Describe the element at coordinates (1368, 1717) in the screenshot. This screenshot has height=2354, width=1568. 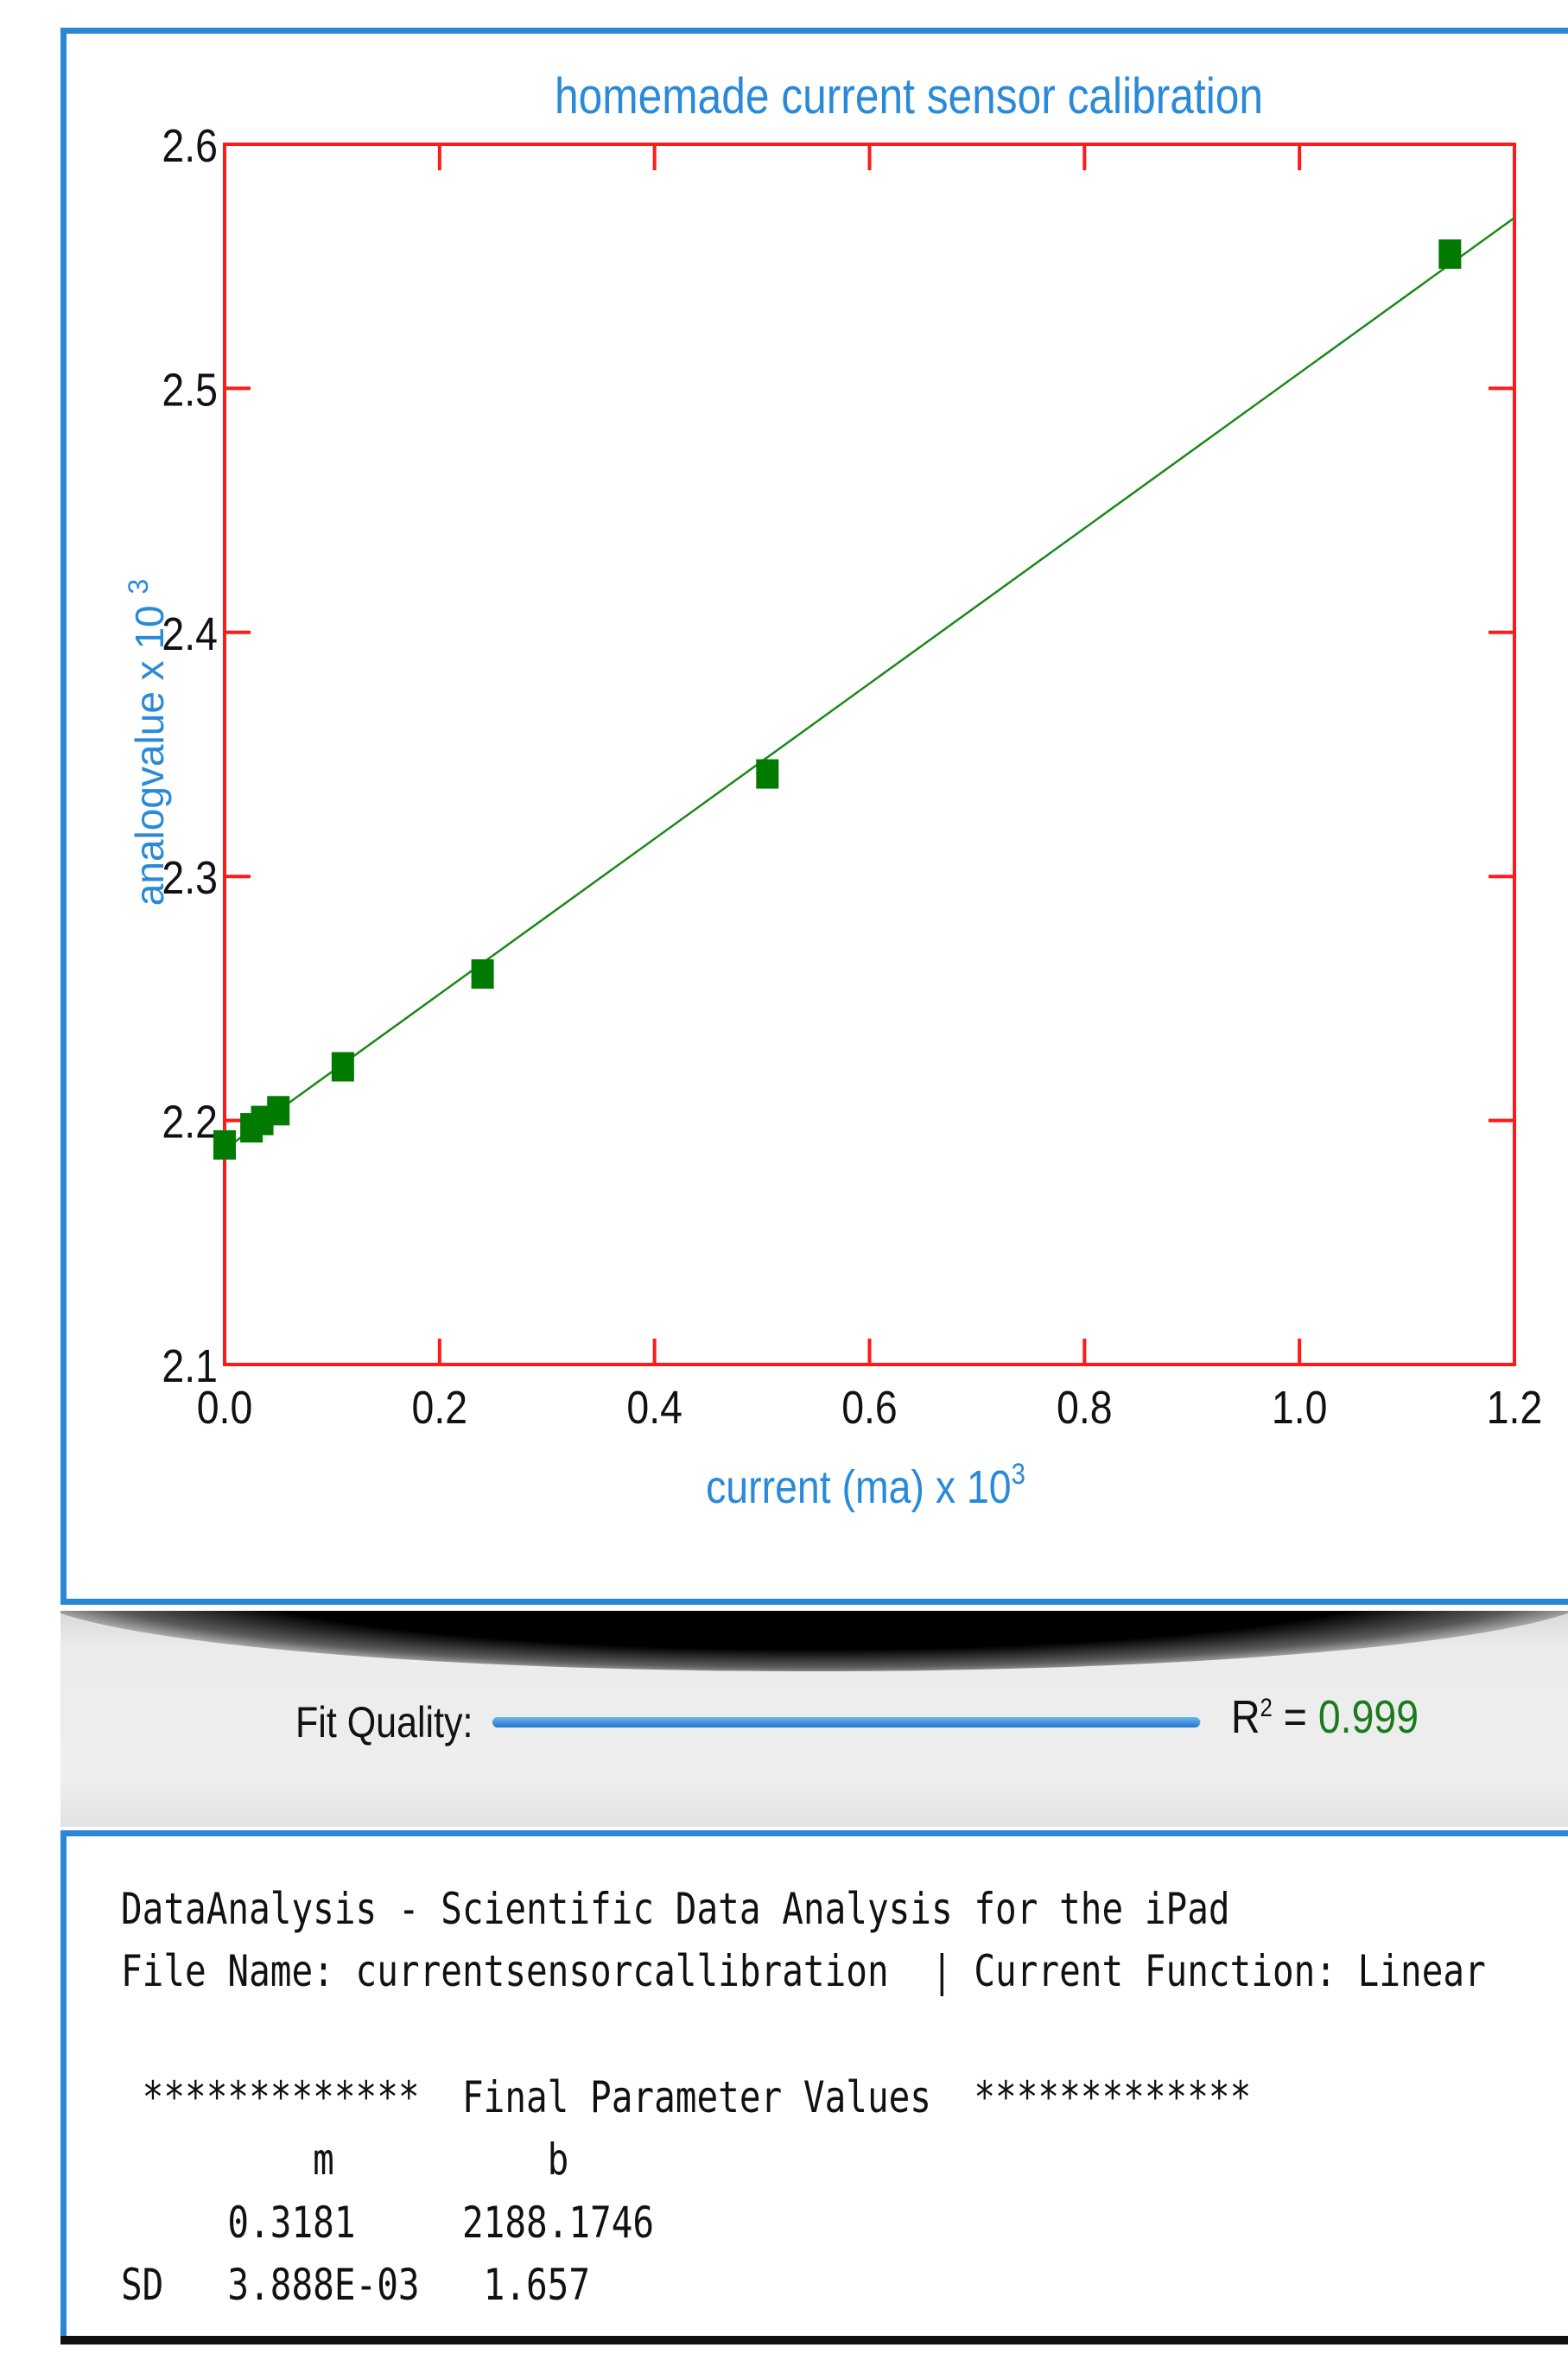
I see `r-squared-value: 0.999` at that location.